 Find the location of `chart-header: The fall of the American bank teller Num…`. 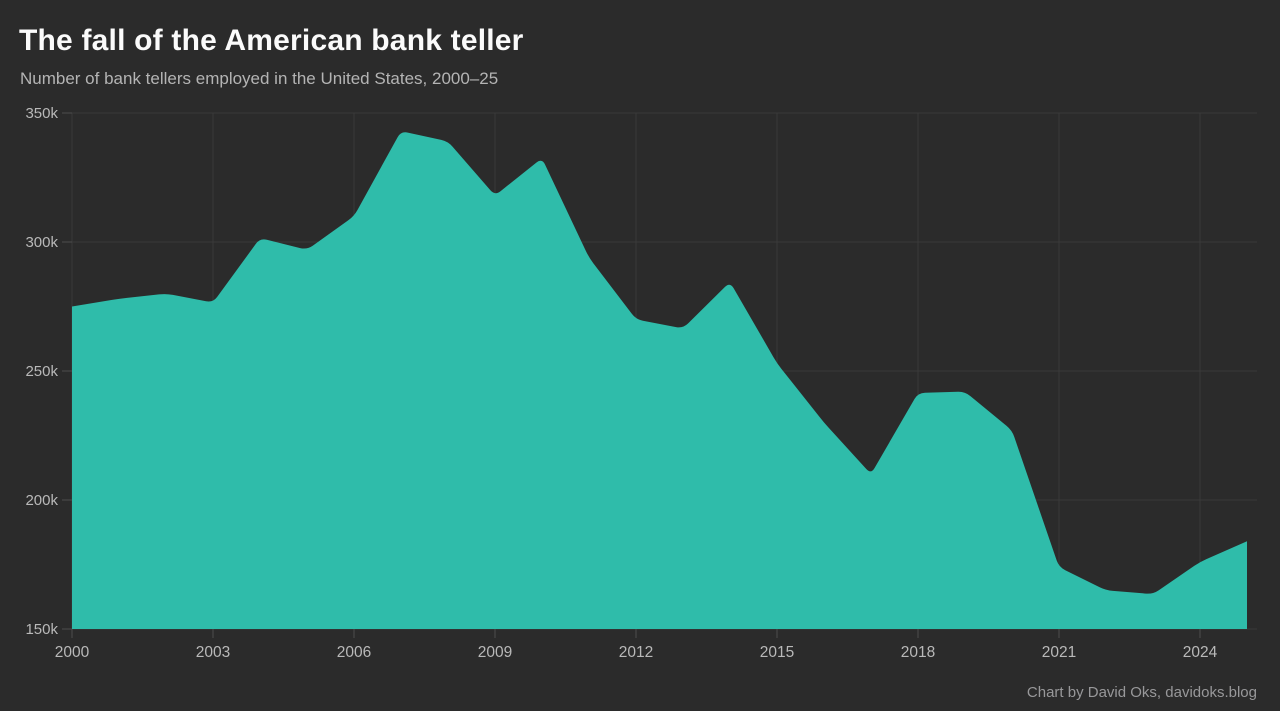

chart-header: The fall of the American bank teller Num… is located at coordinates (271, 56).